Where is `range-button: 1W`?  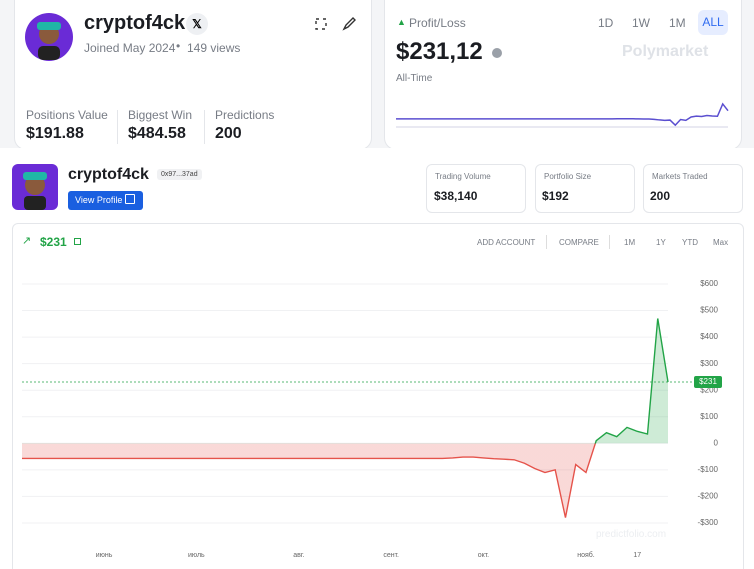 range-button: 1W is located at coordinates (641, 23).